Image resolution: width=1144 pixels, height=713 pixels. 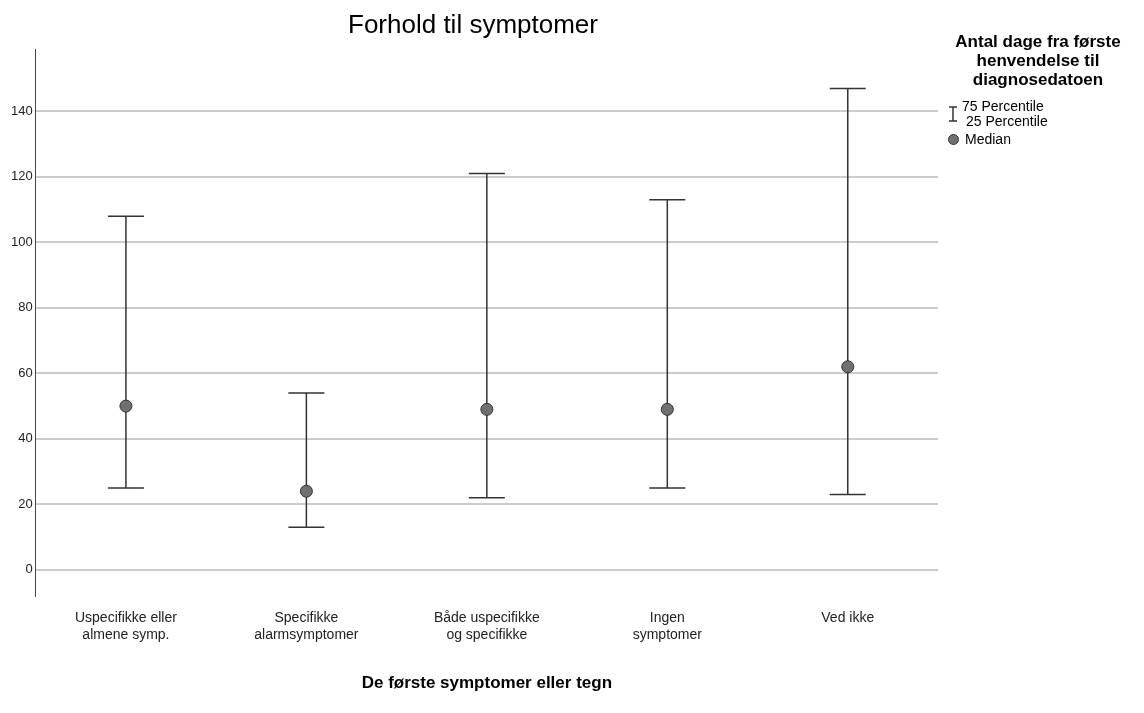 What do you see at coordinates (25, 307) in the screenshot?
I see `y-tick-label: 80` at bounding box center [25, 307].